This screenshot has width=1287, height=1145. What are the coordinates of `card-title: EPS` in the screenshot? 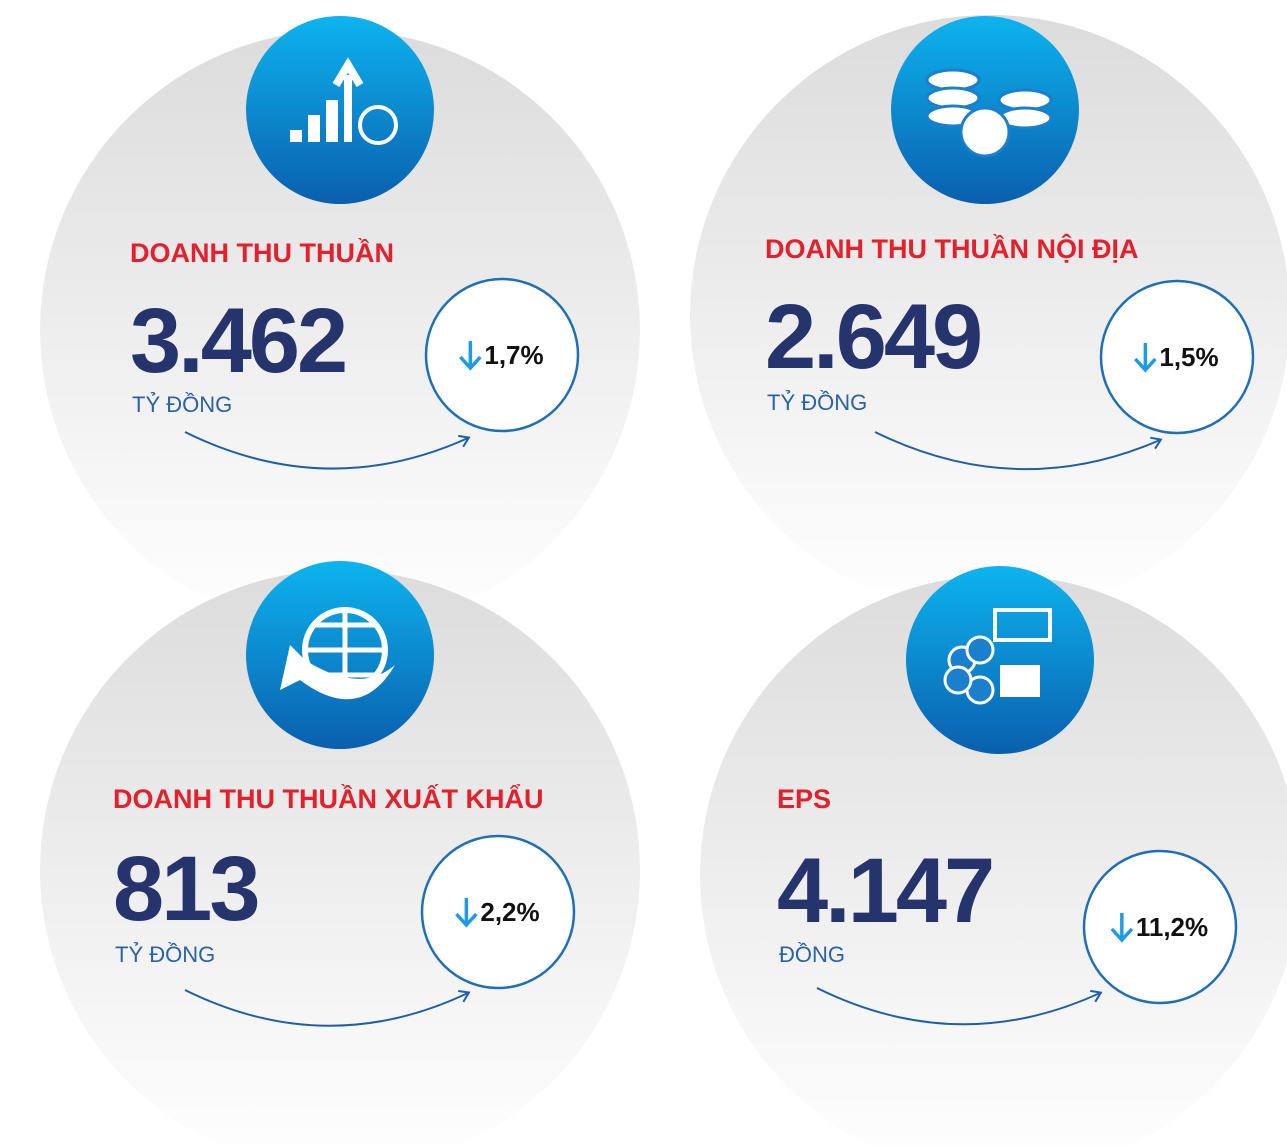 It's located at (804, 799).